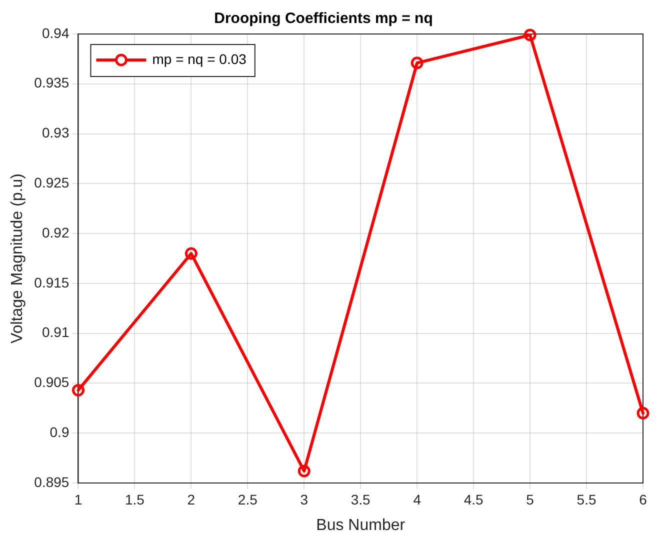  I want to click on legend-label: mp = nq = 0.03, so click(199, 58).